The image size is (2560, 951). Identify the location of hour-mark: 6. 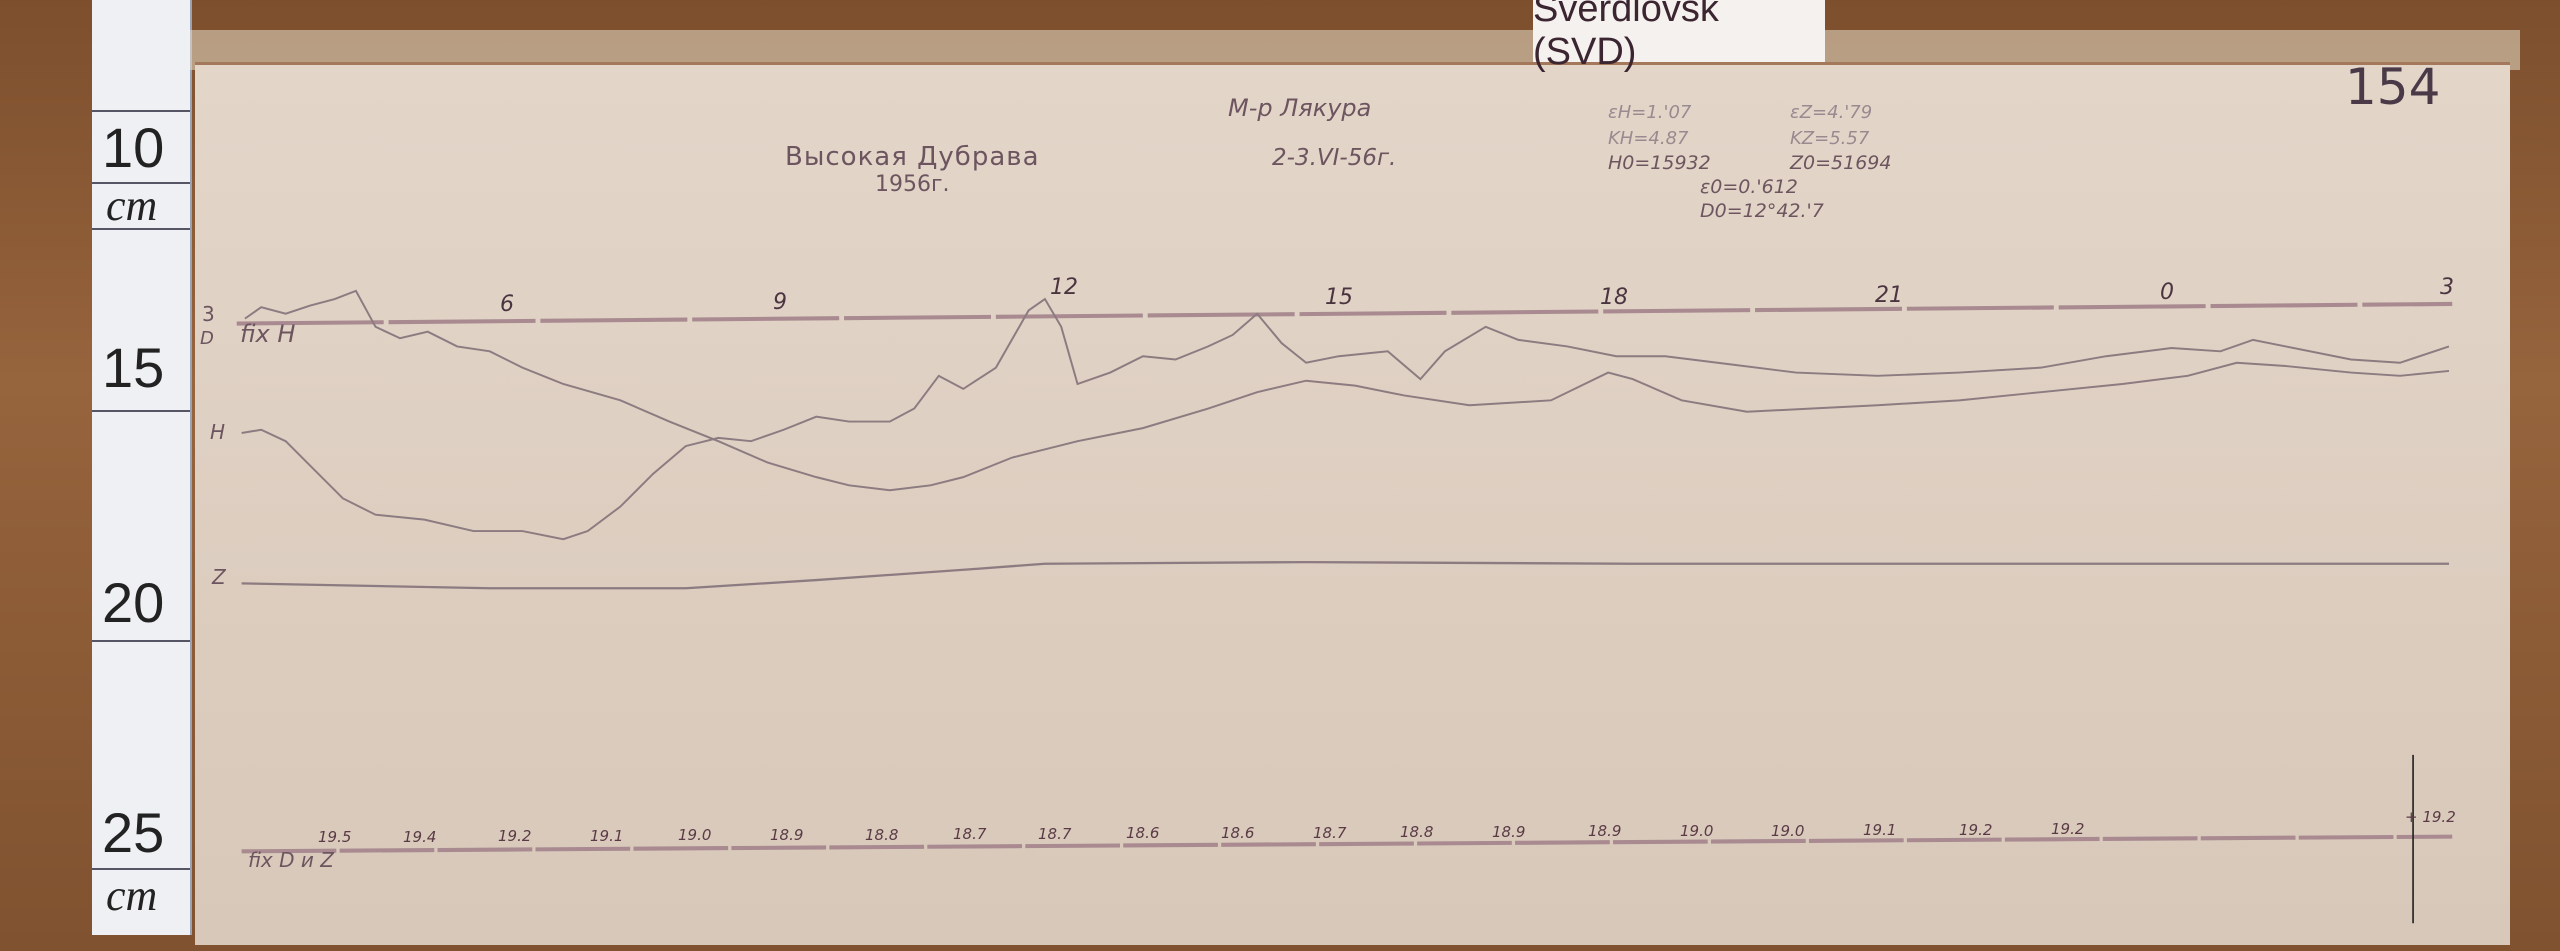
(507, 304).